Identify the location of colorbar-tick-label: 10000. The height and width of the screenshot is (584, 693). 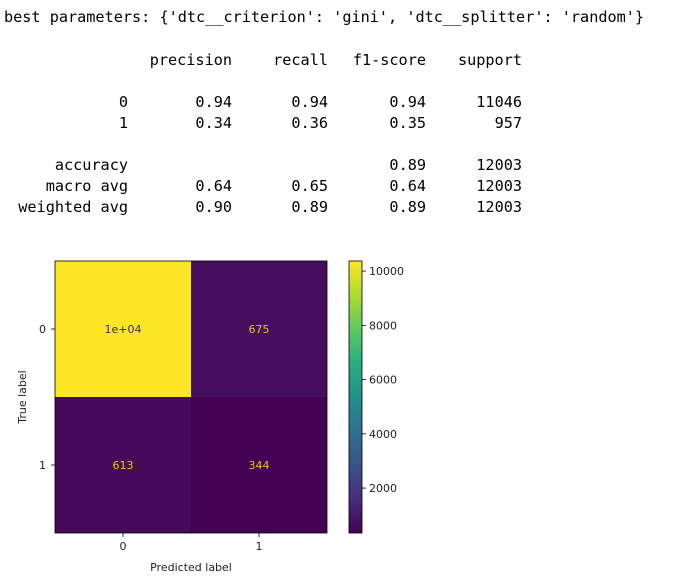
(386, 271).